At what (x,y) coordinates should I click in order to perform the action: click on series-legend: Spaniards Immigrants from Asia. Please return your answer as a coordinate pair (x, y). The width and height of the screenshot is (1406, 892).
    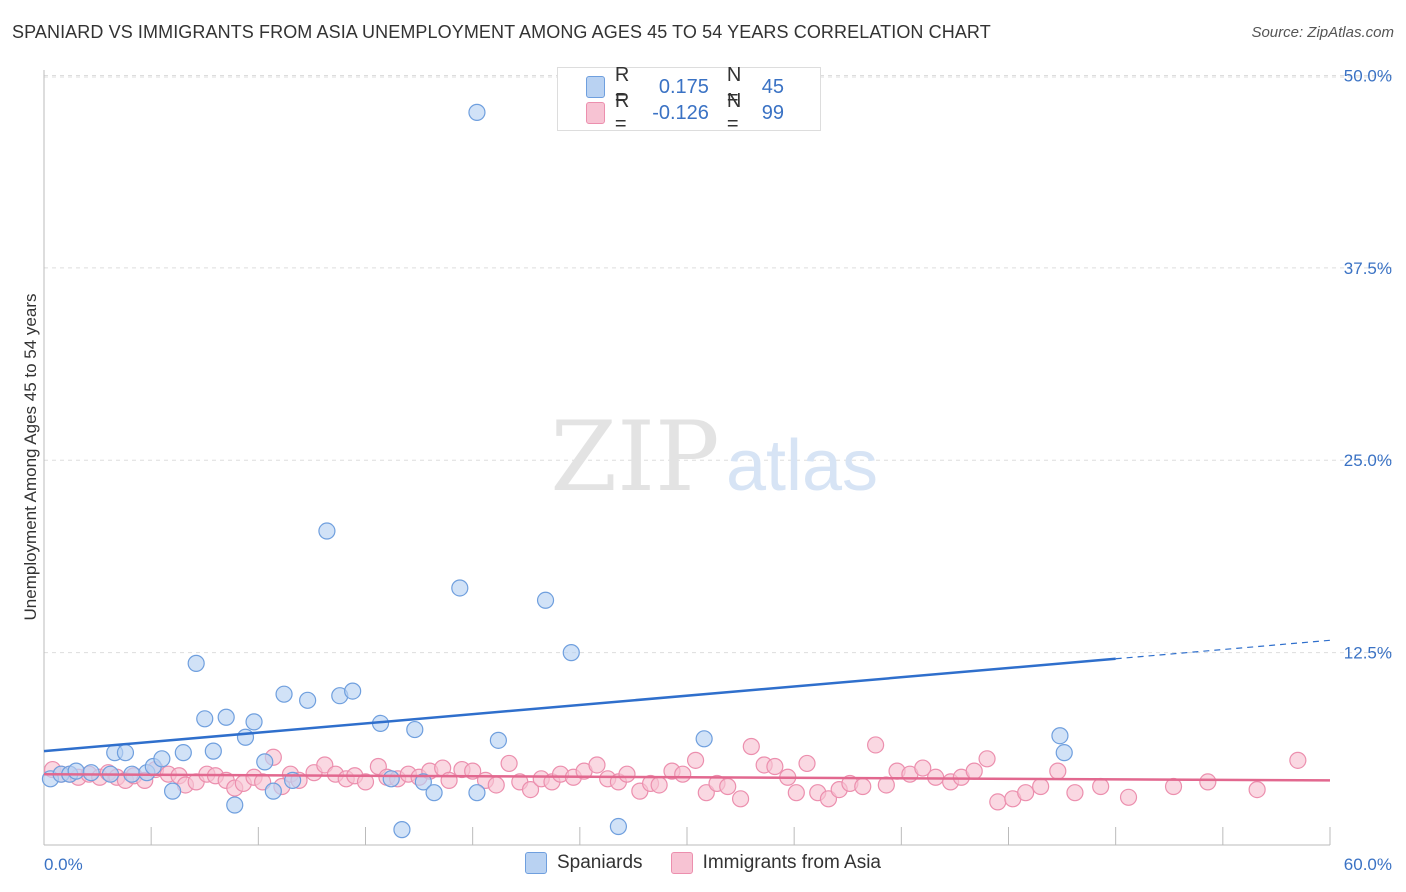
    Looking at the image, I should click on (703, 863).